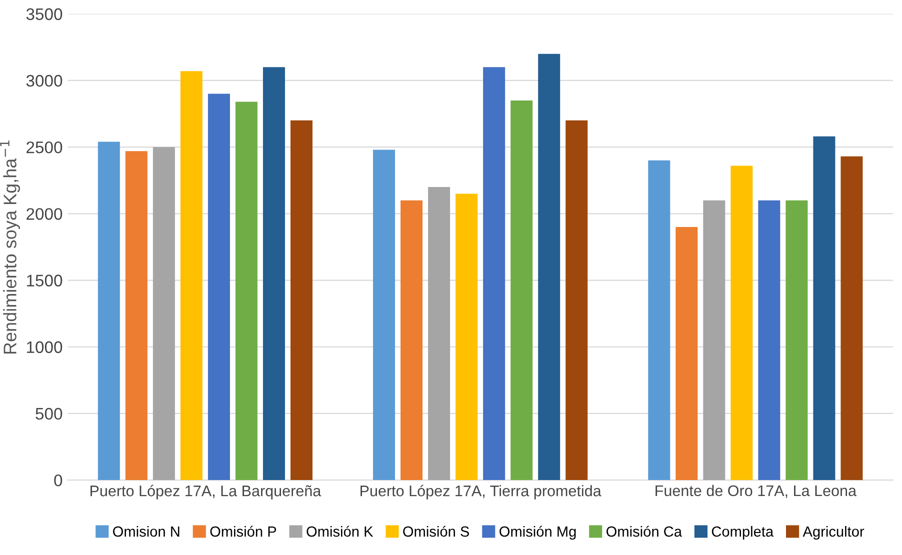 The image size is (902, 555). Describe the element at coordinates (243, 531) in the screenshot. I see `legend-label: Omisión P` at that location.